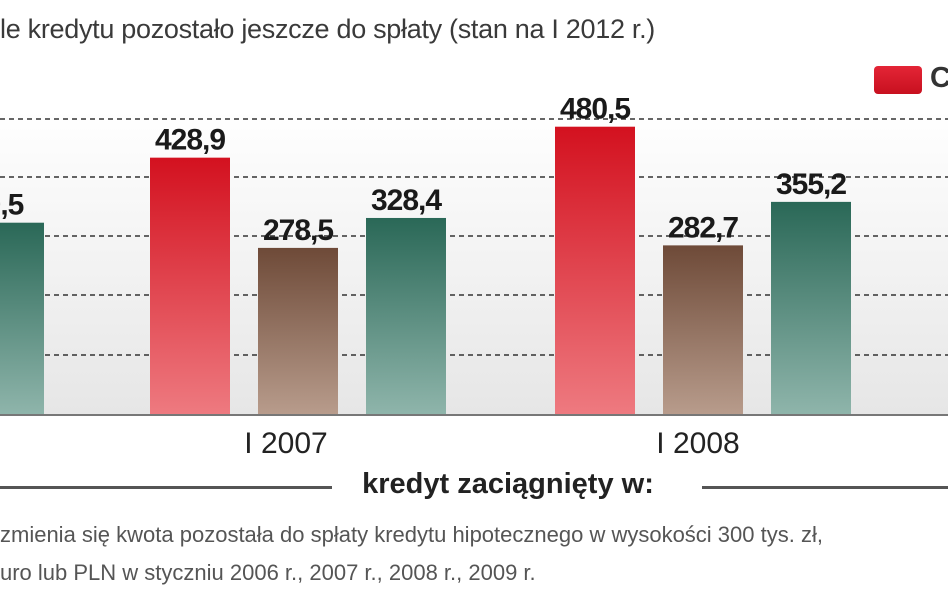  Describe the element at coordinates (22, 318) in the screenshot. I see `bar-green-partial` at that location.